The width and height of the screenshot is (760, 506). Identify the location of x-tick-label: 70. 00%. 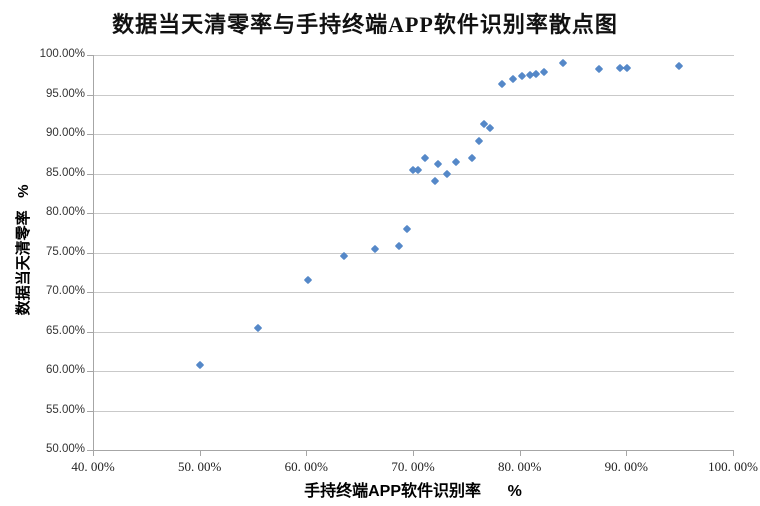
(413, 466).